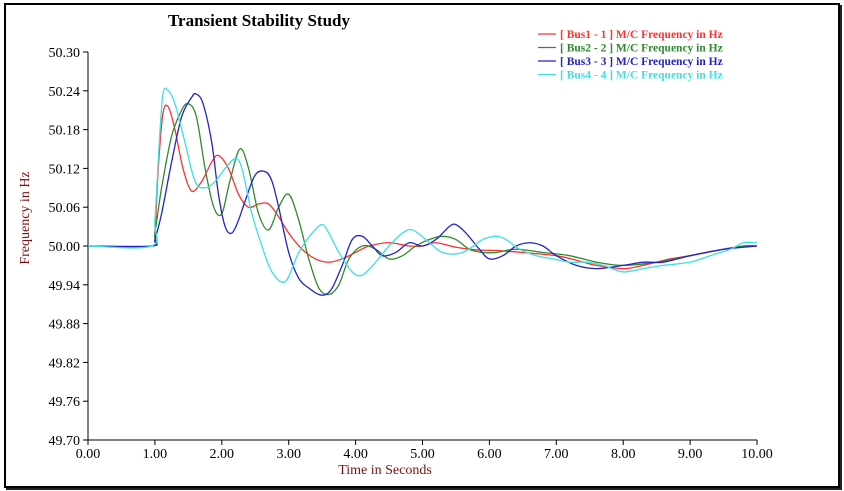 Image resolution: width=844 pixels, height=491 pixels. Describe the element at coordinates (641, 76) in the screenshot. I see `legend-label-bus4: [ Bus4 - 4 ] M/C Frequency in Hz` at that location.